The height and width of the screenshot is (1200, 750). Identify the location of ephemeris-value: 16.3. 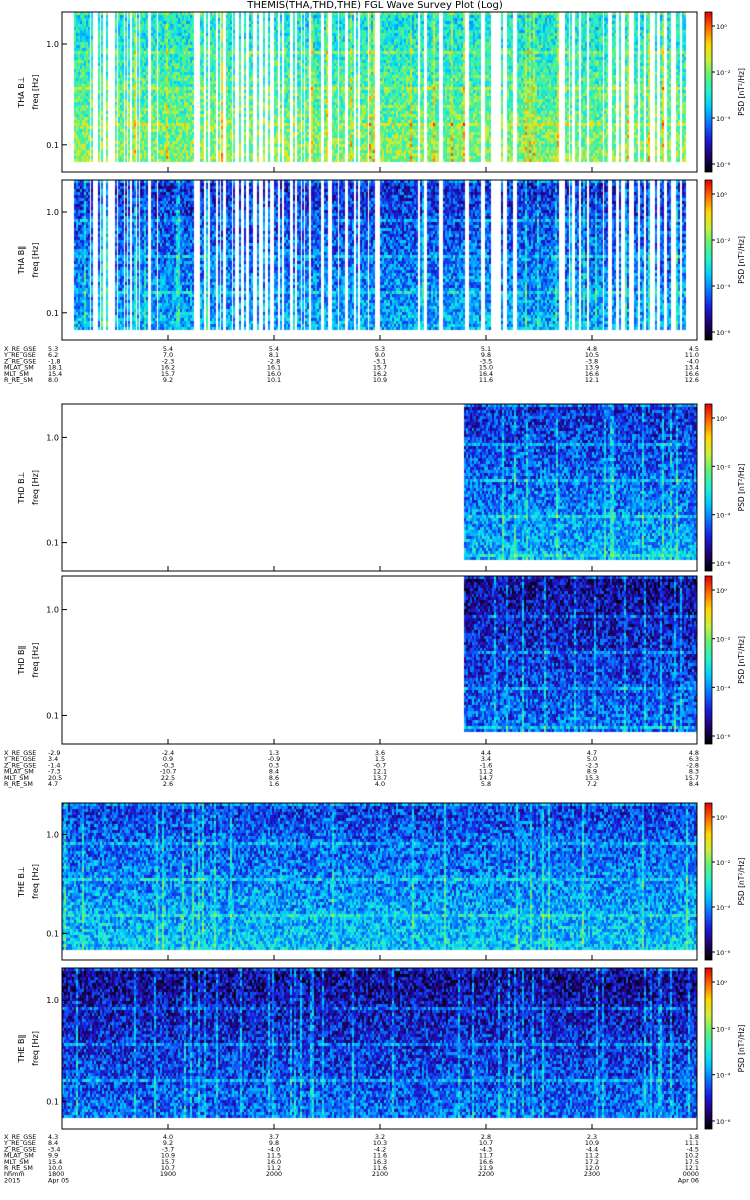
(380, 1162).